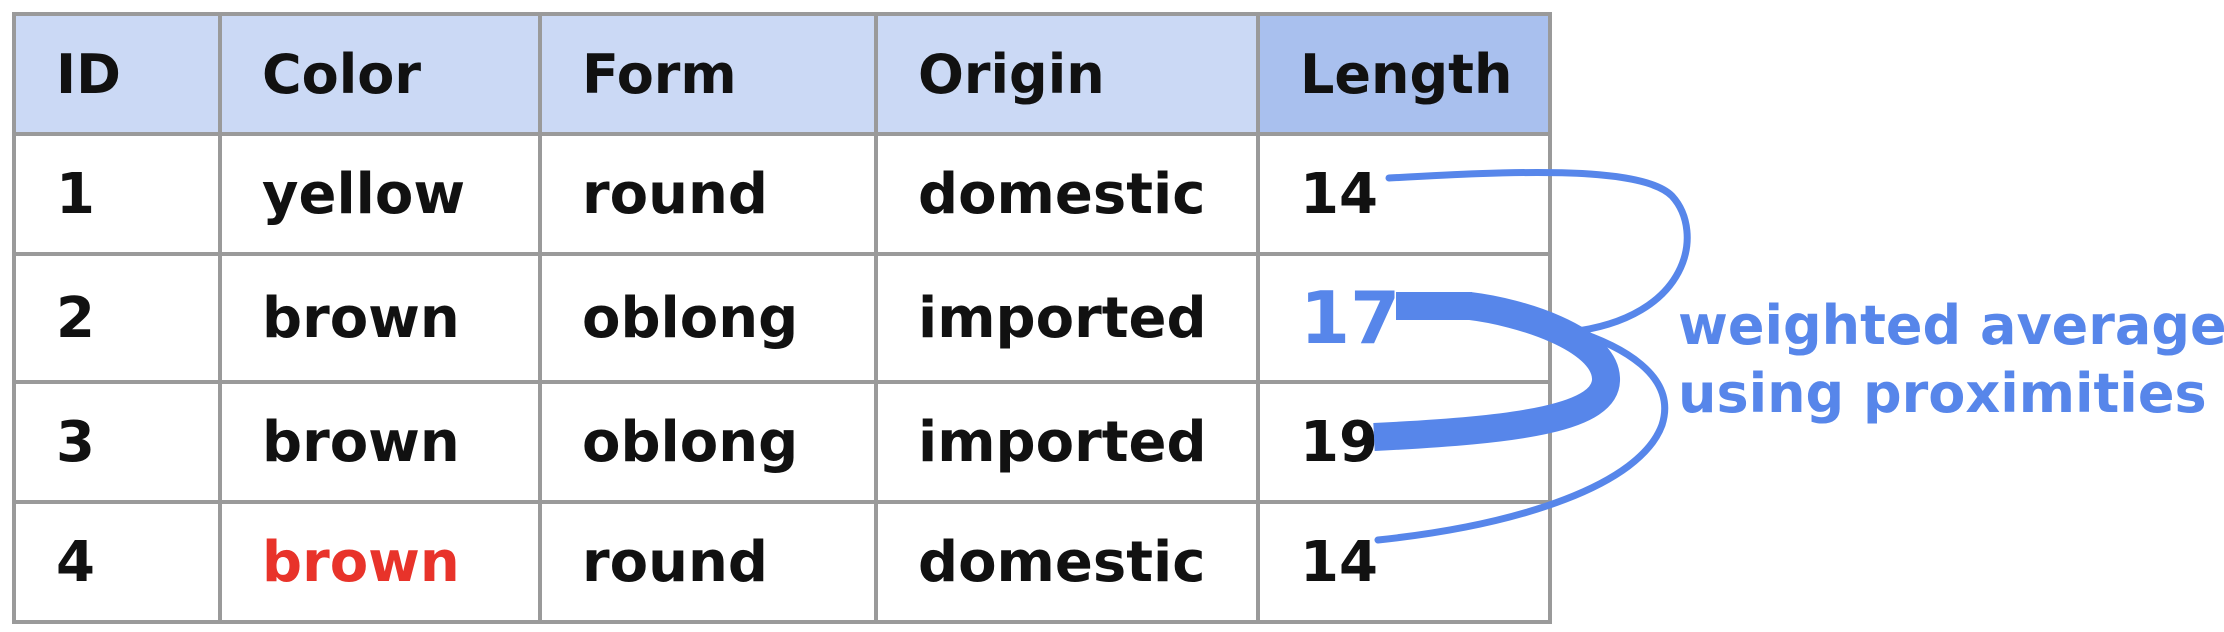 The width and height of the screenshot is (2224, 632). I want to click on header-origin: Origin, so click(1067, 74).